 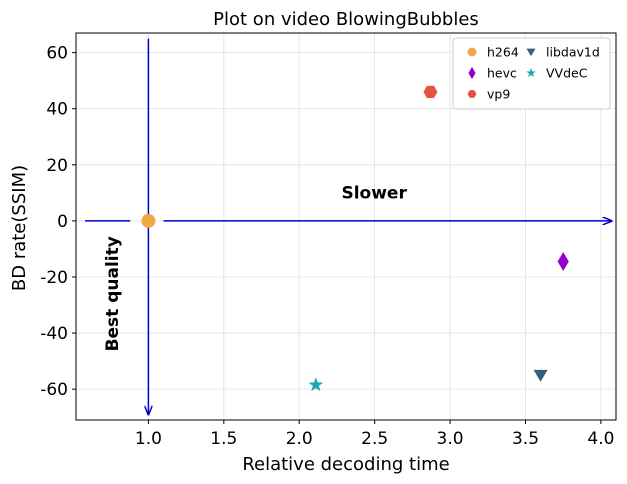 I want to click on x-tick-label: 3.5, so click(x=525, y=439).